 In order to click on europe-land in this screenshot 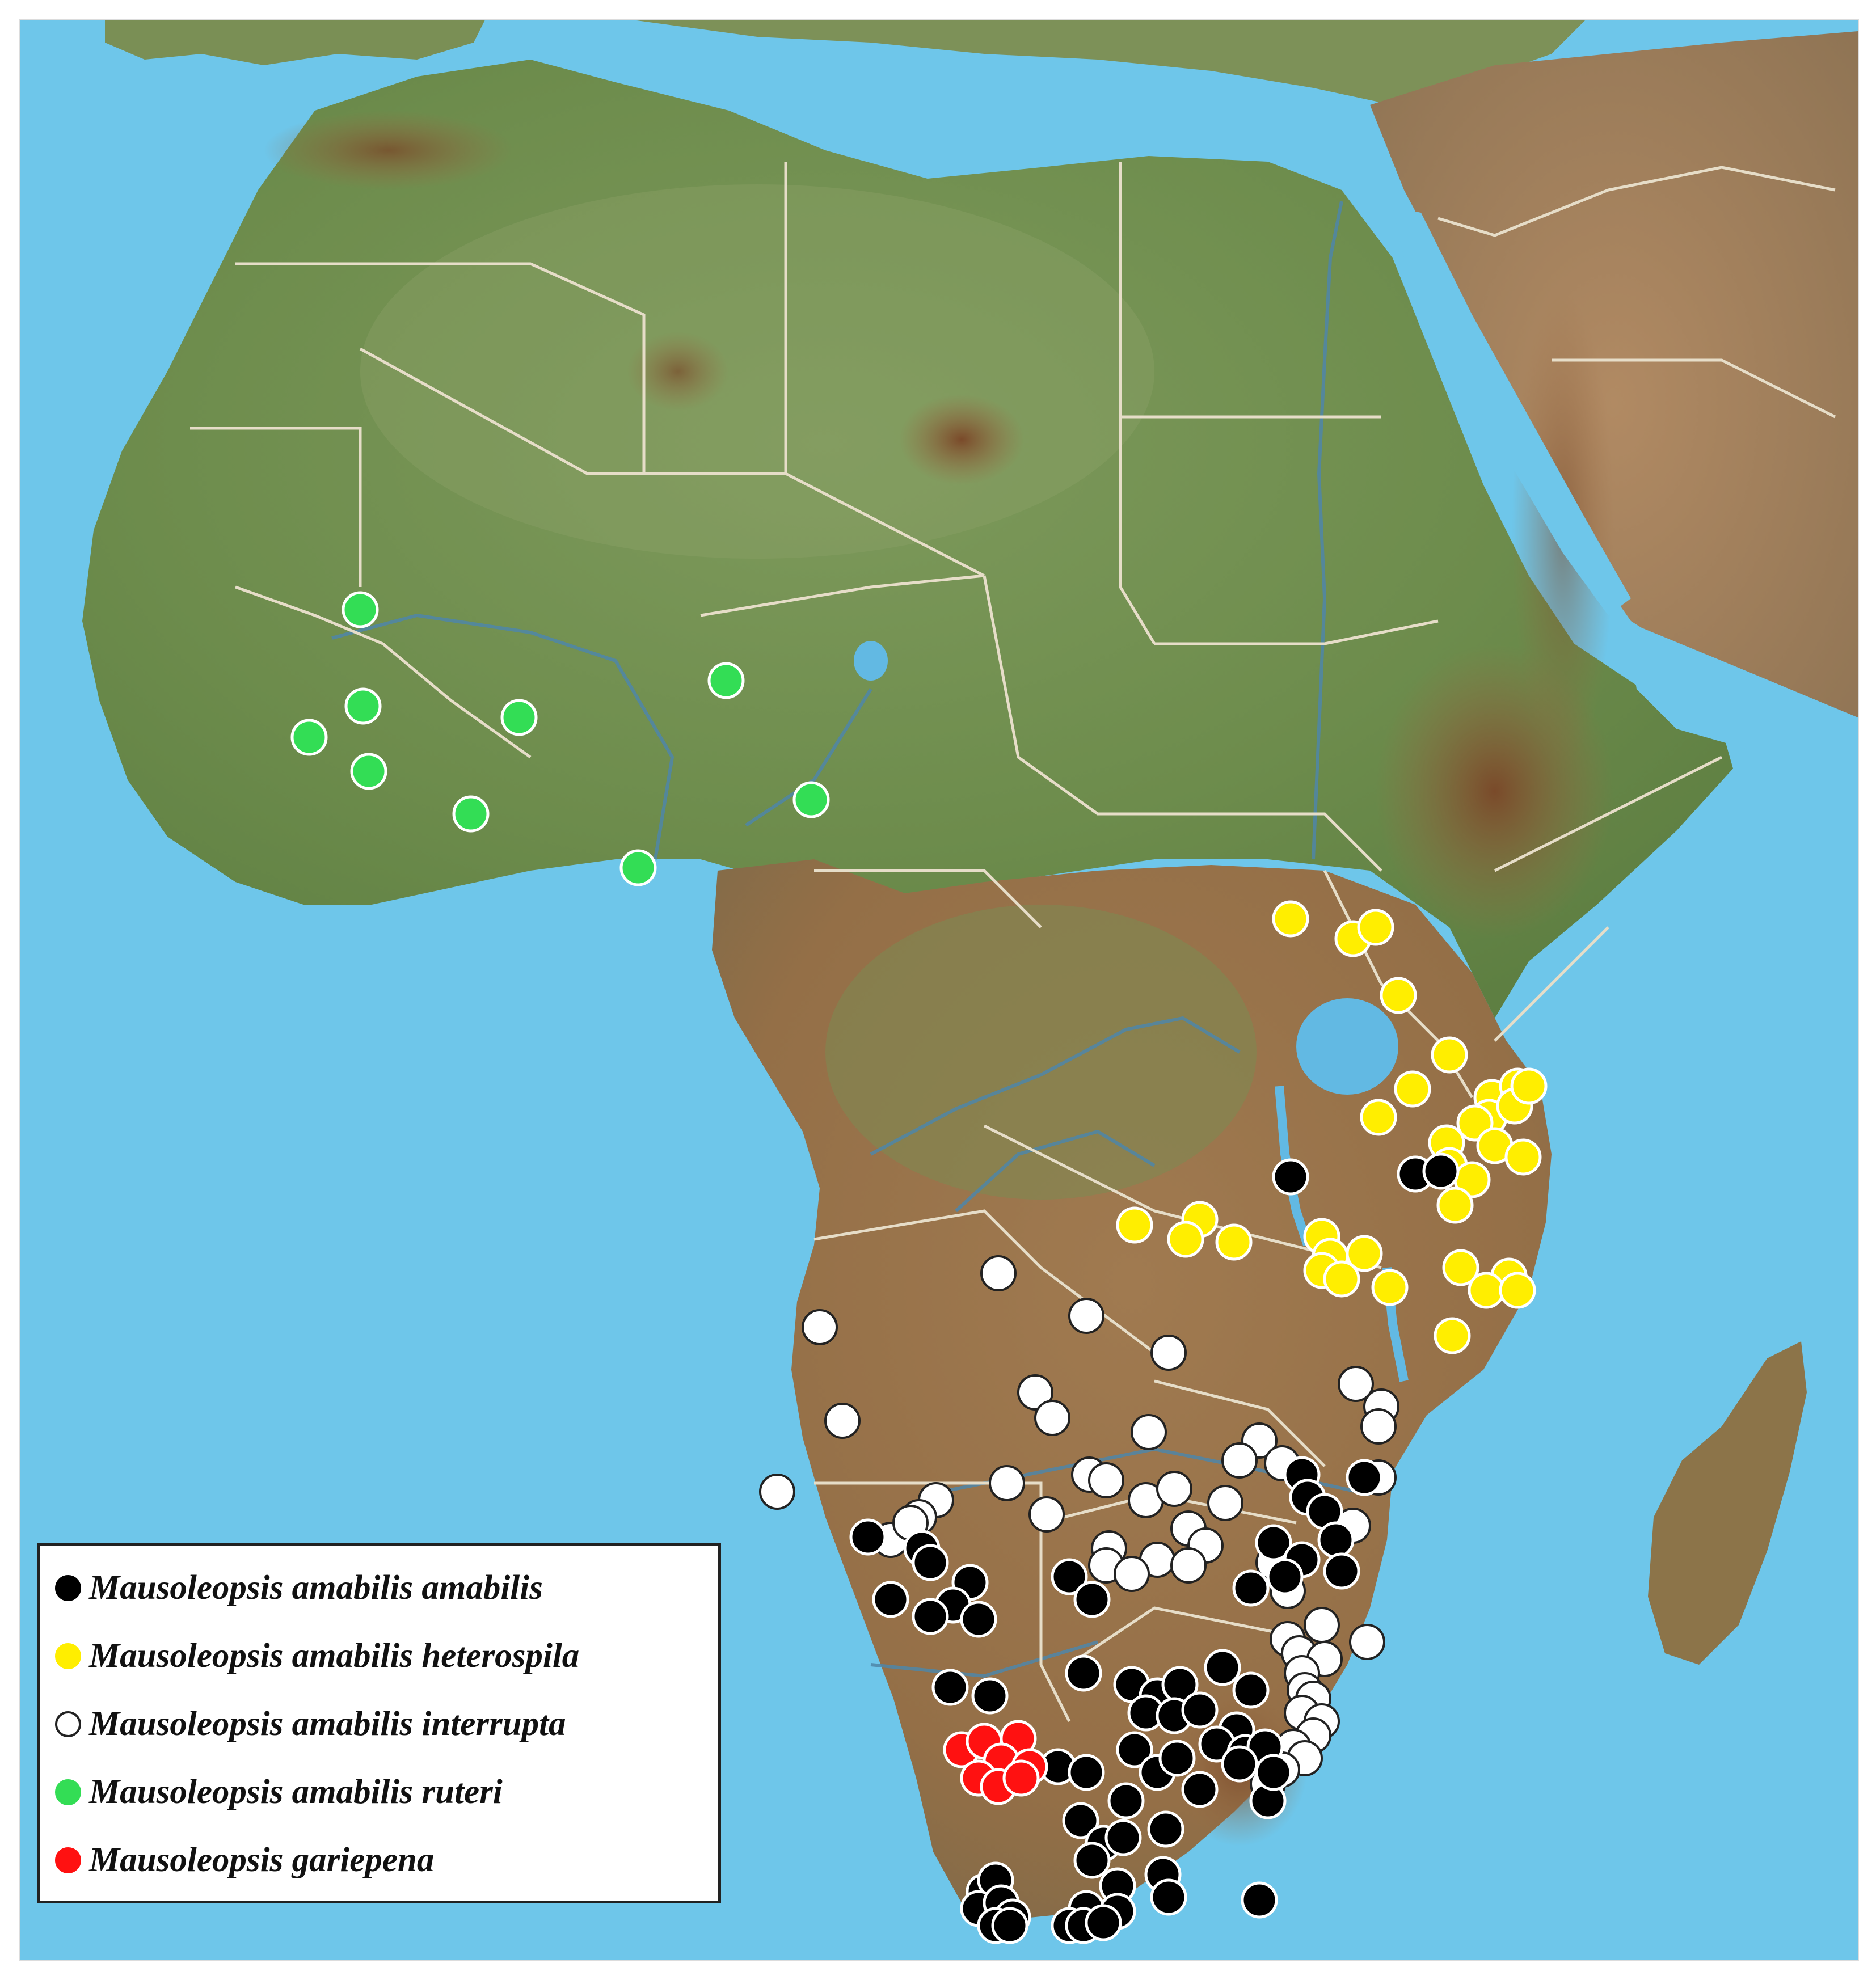, I will do `click(295, 42)`.